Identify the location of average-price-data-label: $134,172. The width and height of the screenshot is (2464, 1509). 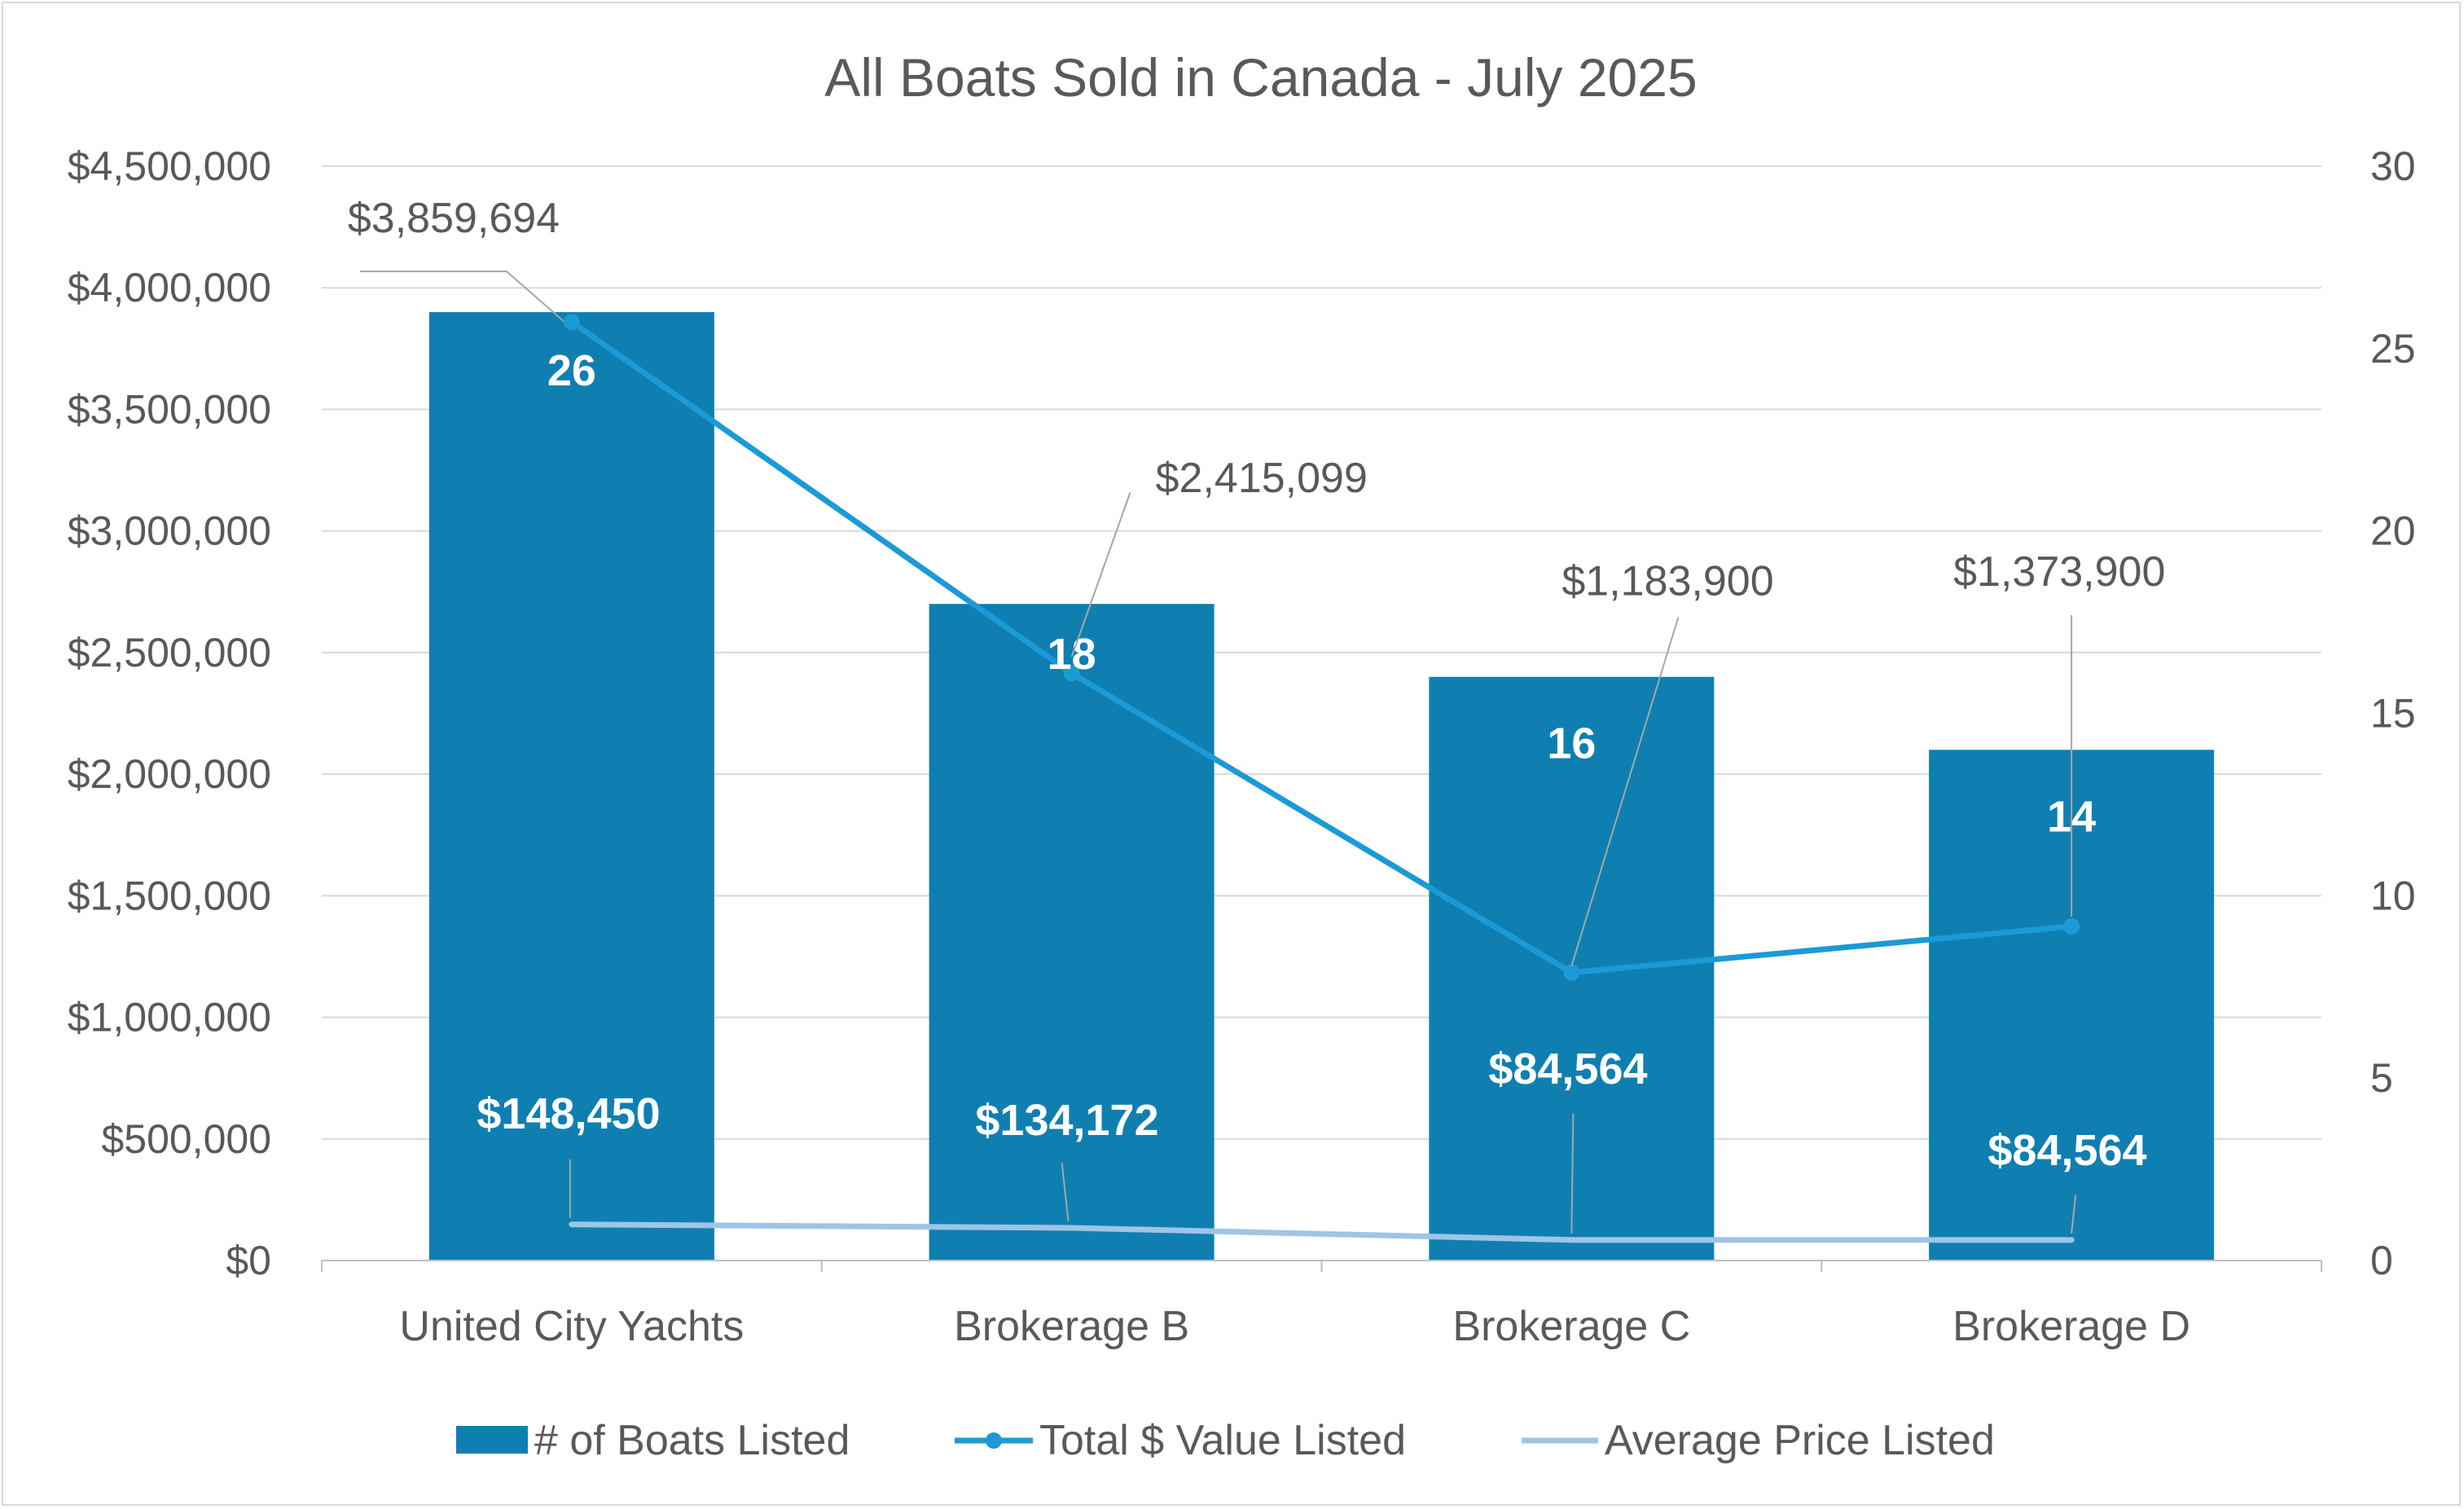
(1066, 1120).